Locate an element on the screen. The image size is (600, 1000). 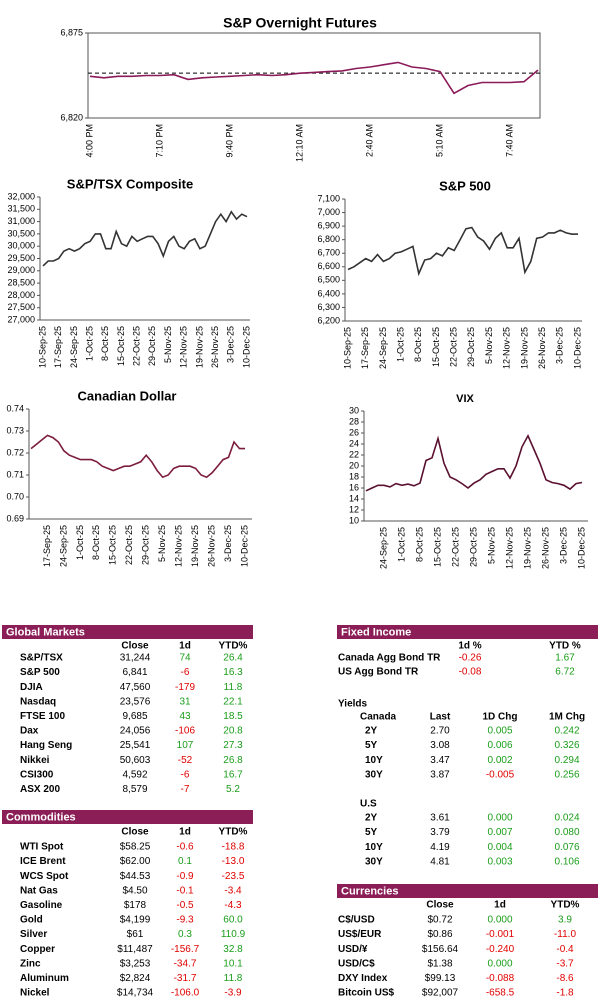
cell-value: 74 is located at coordinates (185, 658).